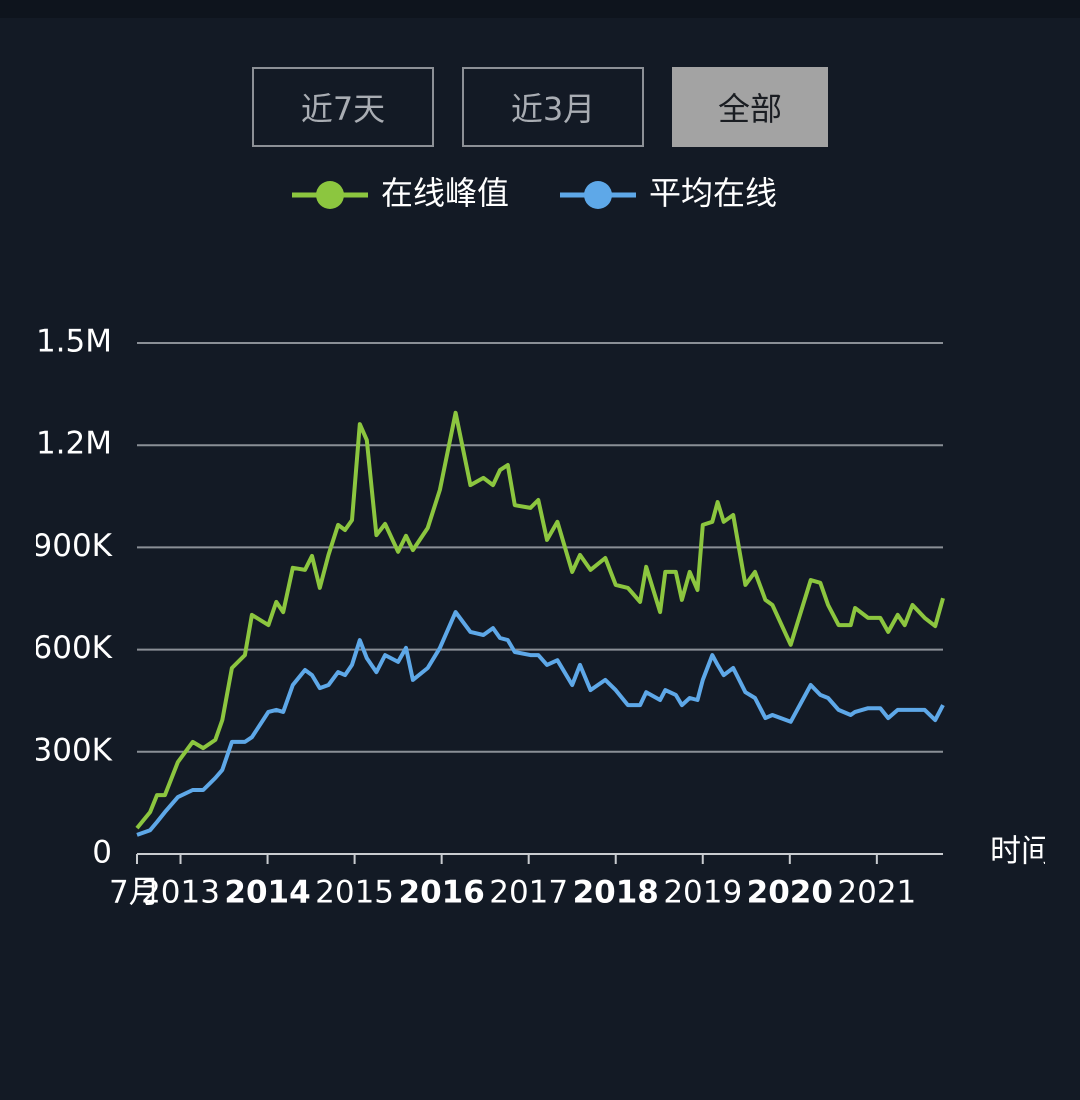 The image size is (1080, 1100). Describe the element at coordinates (354, 893) in the screenshot. I see `x-tick-label: 2015` at that location.